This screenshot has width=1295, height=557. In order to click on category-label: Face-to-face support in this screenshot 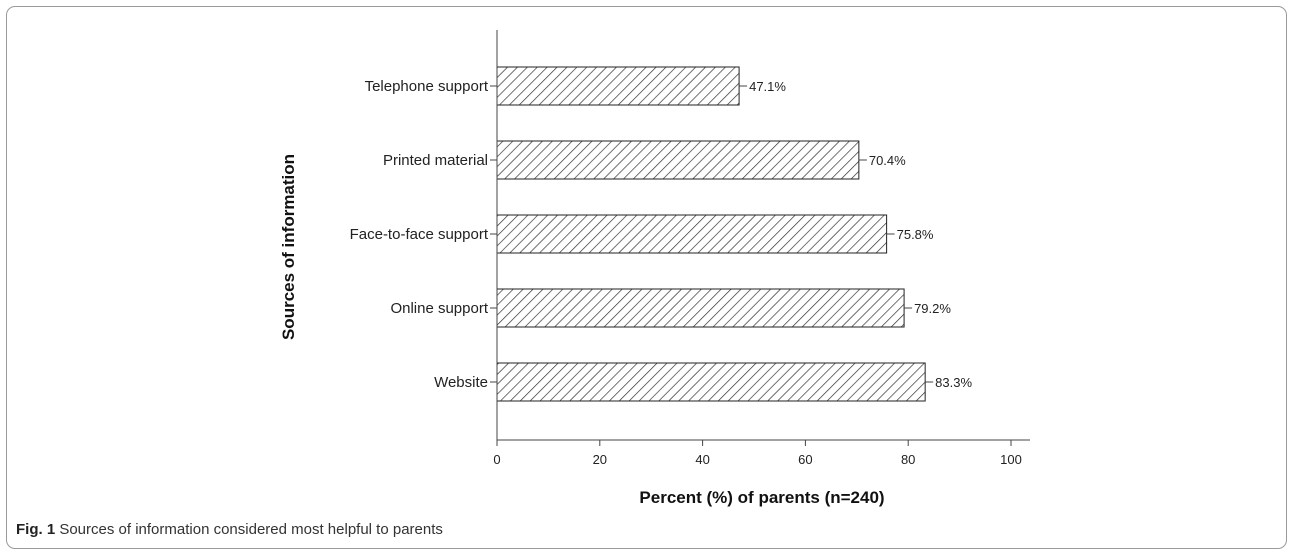, I will do `click(419, 234)`.